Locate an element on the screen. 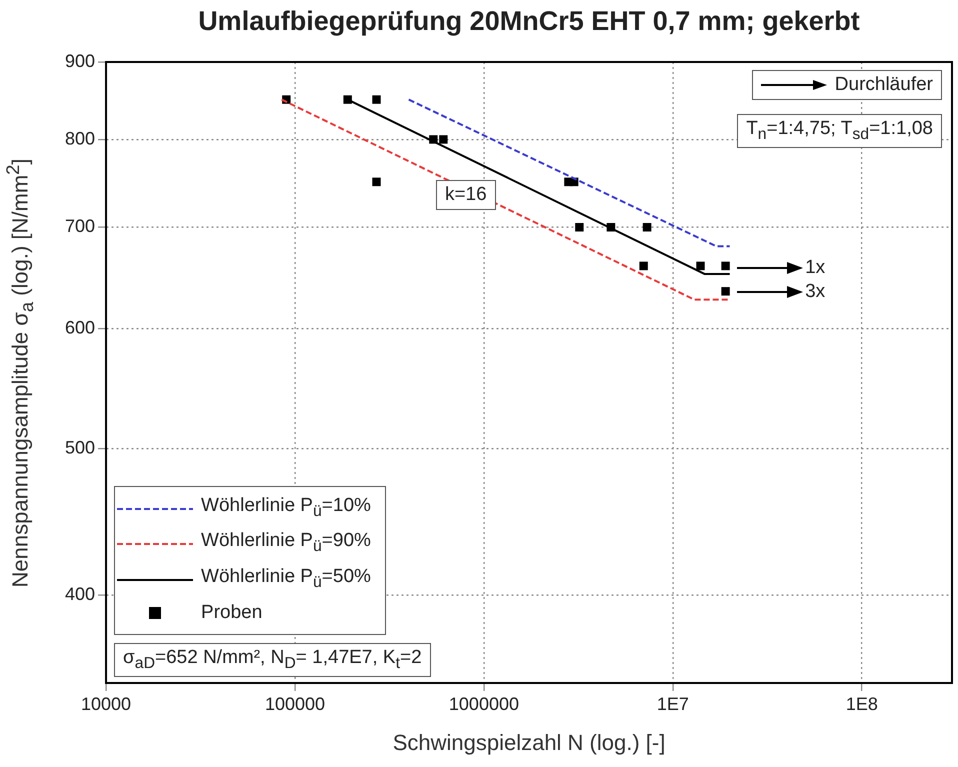  legend-label: Proben is located at coordinates (231, 613).